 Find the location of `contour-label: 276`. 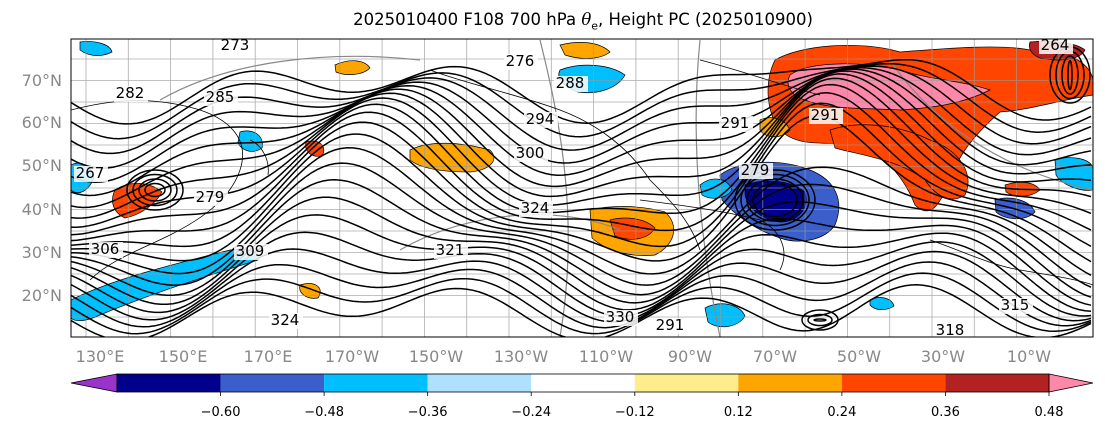

contour-label: 276 is located at coordinates (520, 61).